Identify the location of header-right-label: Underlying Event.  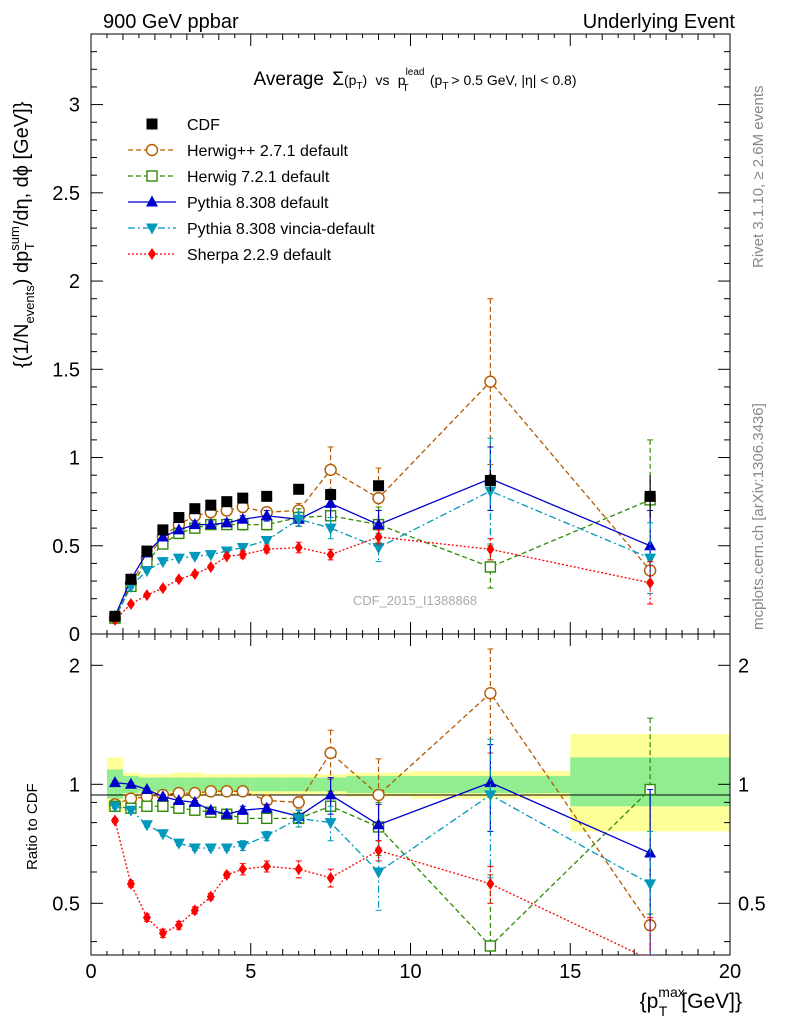
(659, 22).